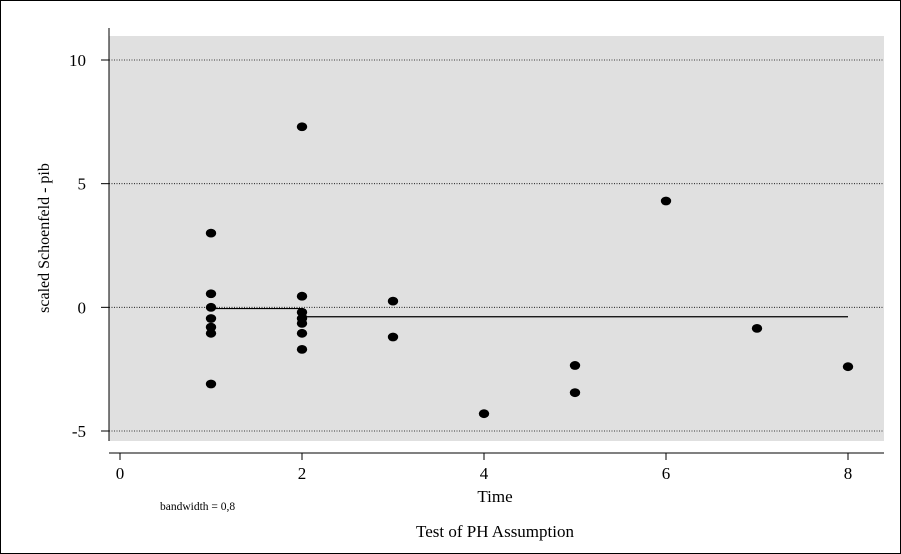 This screenshot has height=554, width=901. What do you see at coordinates (484, 473) in the screenshot?
I see `x-tick-label: 4` at bounding box center [484, 473].